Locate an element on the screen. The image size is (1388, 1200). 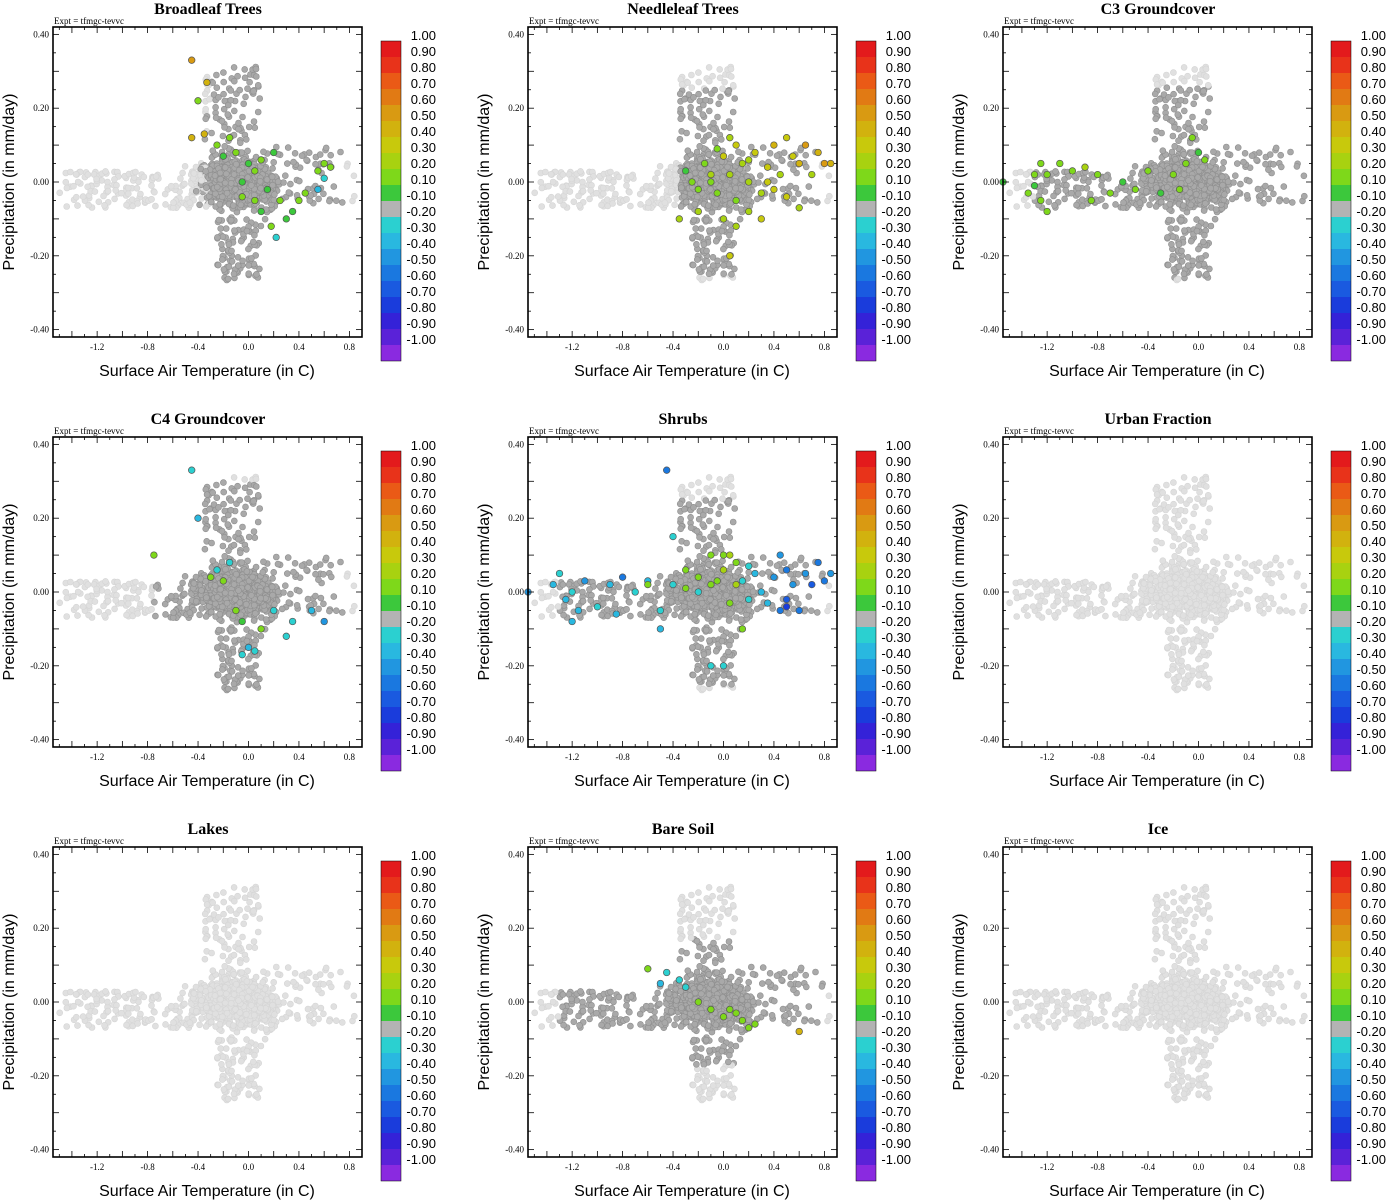
colorbar-label: 0.20 is located at coordinates (1373, 163).